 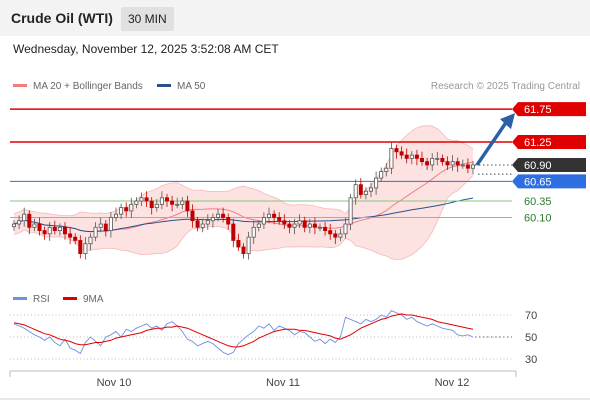 What do you see at coordinates (191, 86) in the screenshot?
I see `legend-ma50-label: MA 50` at bounding box center [191, 86].